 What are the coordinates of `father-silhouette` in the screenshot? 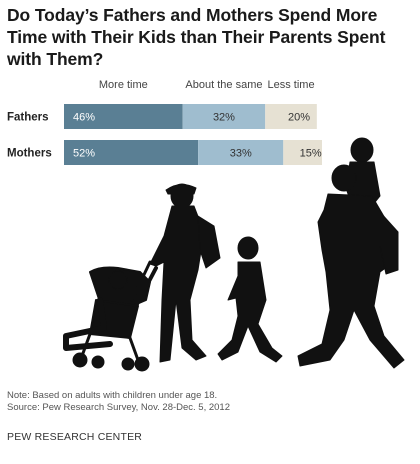 It's located at (351, 253).